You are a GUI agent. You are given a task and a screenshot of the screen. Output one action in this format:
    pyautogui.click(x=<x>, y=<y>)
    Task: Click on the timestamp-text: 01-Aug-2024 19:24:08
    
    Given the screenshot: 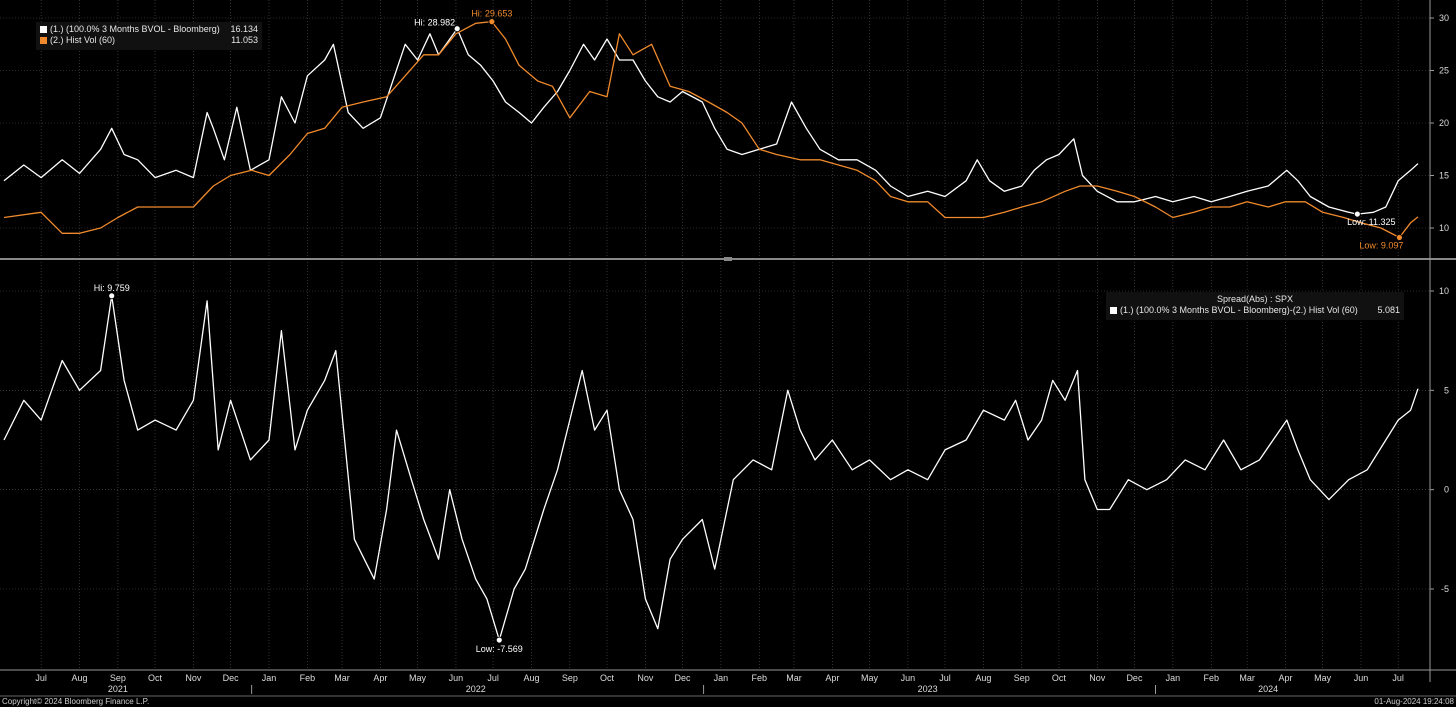 What is the action you would take?
    pyautogui.click(x=1414, y=701)
    